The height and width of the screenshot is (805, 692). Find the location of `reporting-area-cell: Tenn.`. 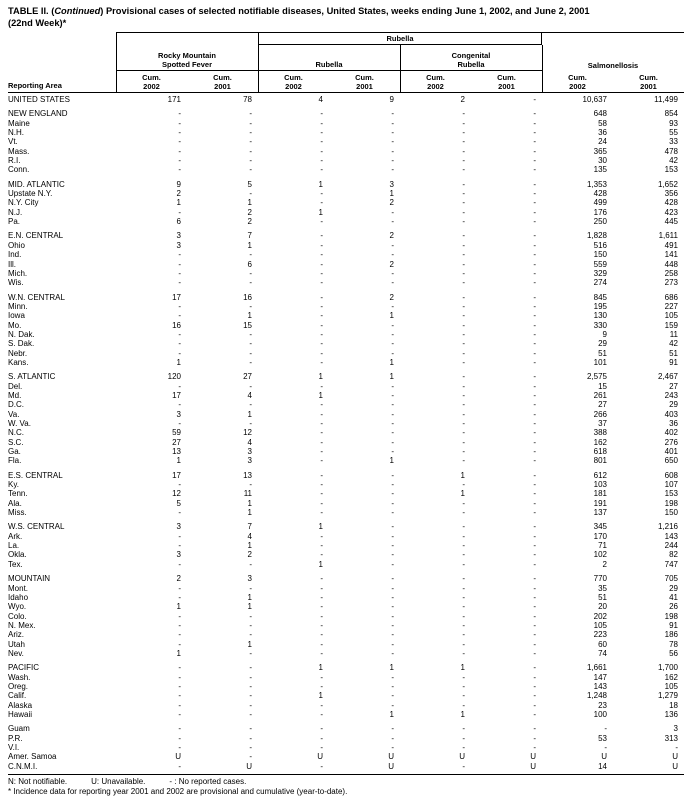

reporting-area-cell: Tenn. is located at coordinates (18, 494).